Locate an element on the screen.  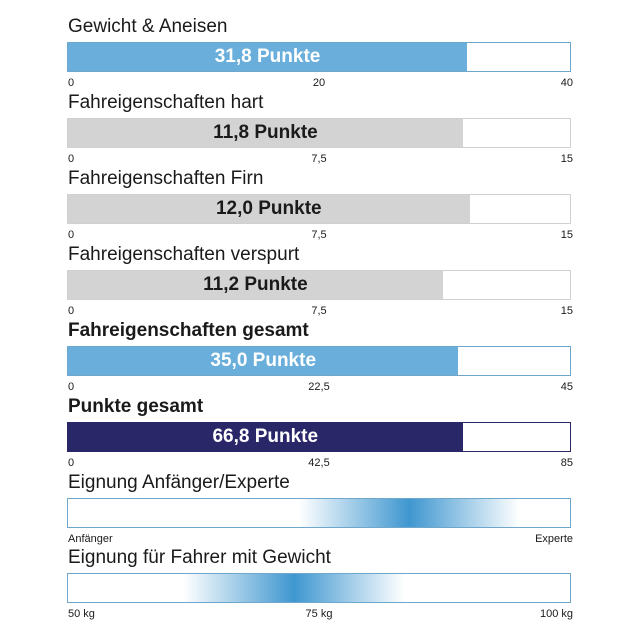
bar-track: 11,2 Punkte is located at coordinates (319, 285).